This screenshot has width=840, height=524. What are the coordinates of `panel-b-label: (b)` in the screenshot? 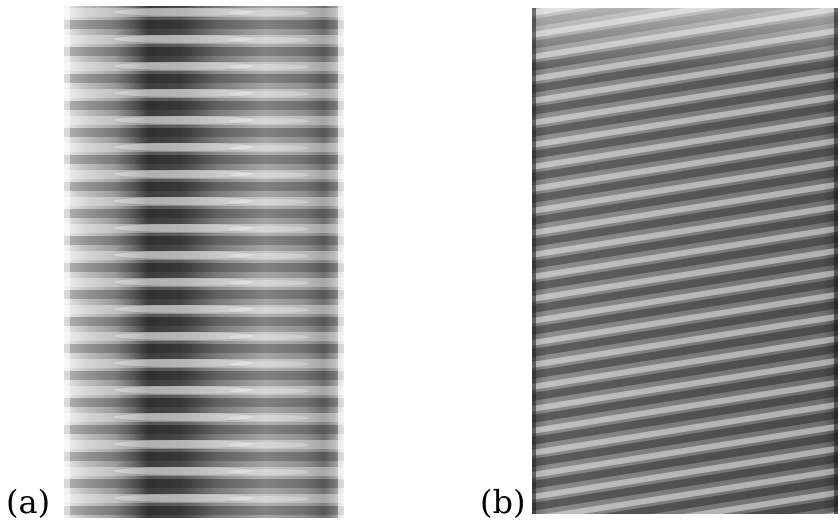 It's located at (503, 502).